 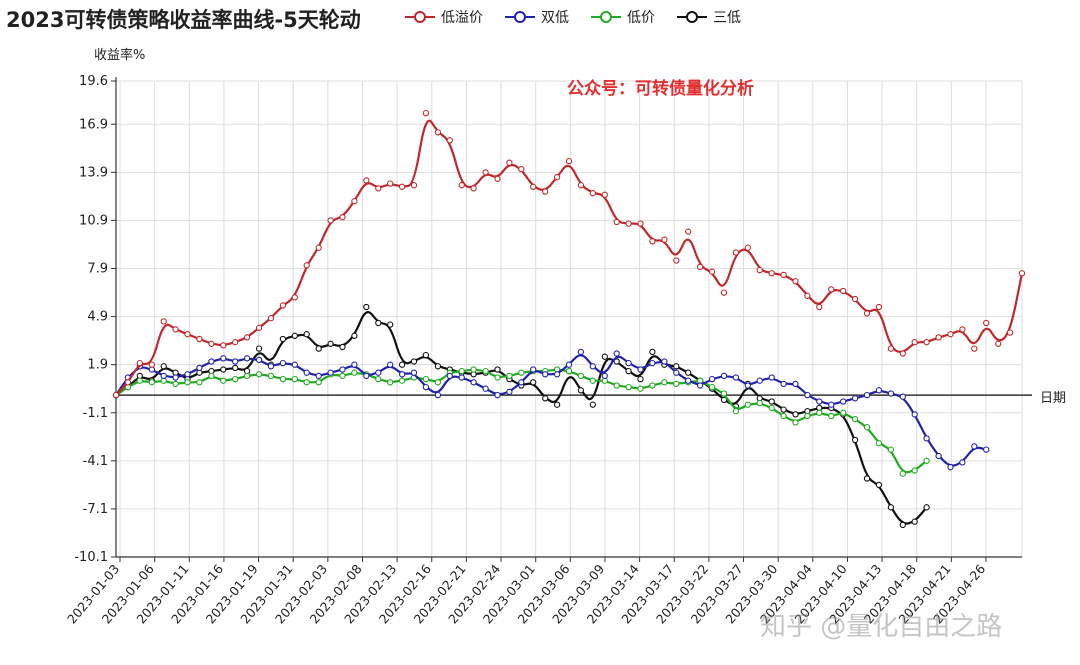 What do you see at coordinates (660, 89) in the screenshot?
I see `watermark-text: 公众号：可转债量化分析` at bounding box center [660, 89].